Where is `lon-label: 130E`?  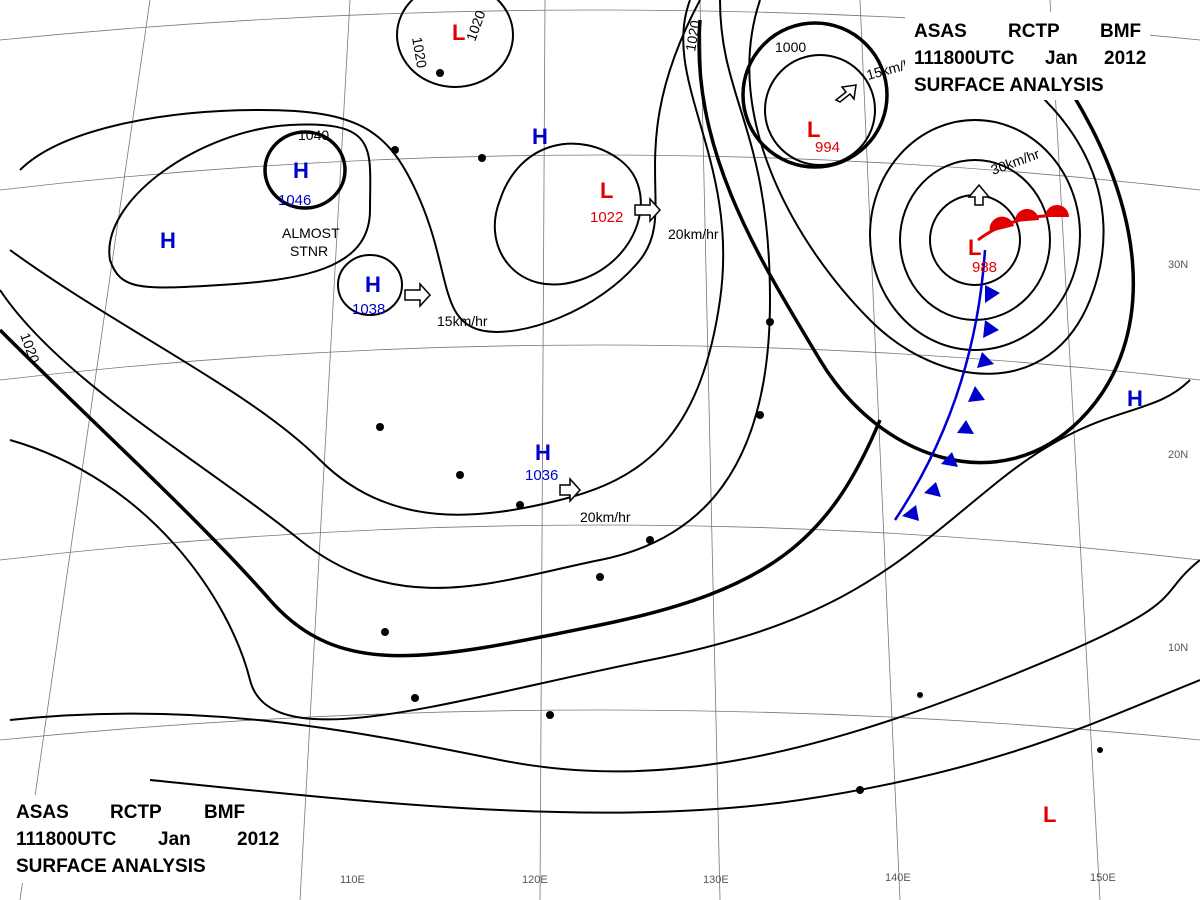
lon-label: 130E is located at coordinates (716, 880).